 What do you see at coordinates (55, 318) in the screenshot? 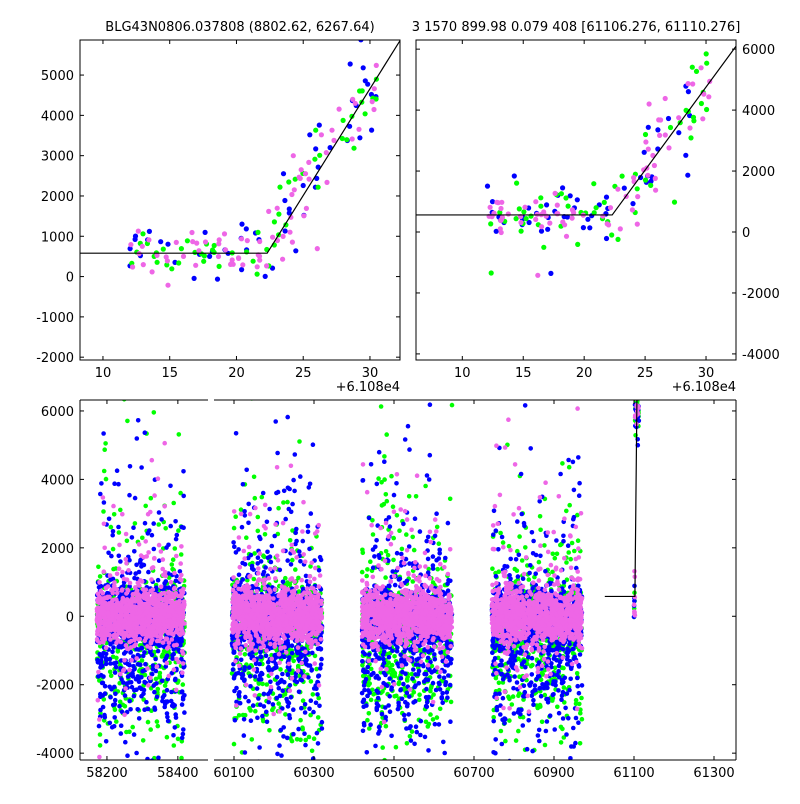
I see `y-tick-label: -1000` at bounding box center [55, 318].